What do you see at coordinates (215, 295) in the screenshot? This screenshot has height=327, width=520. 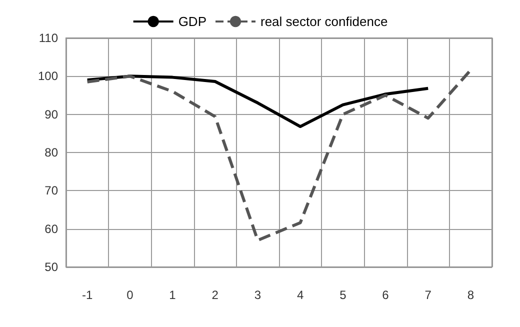 I see `x-tick-label: 2` at bounding box center [215, 295].